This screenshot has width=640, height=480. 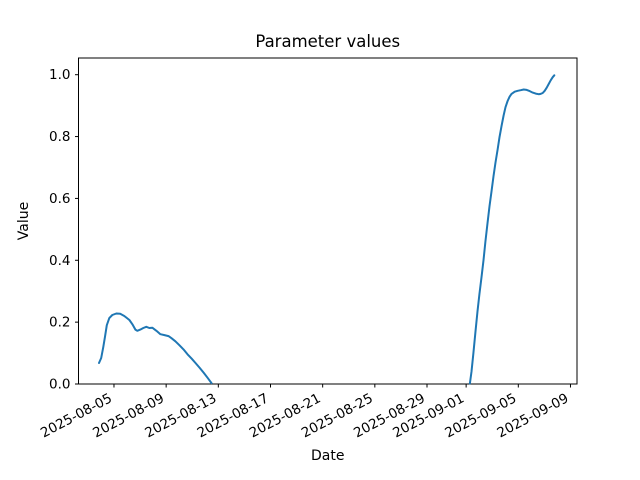 What do you see at coordinates (59, 385) in the screenshot?
I see `y-tick-label: 0.0` at bounding box center [59, 385].